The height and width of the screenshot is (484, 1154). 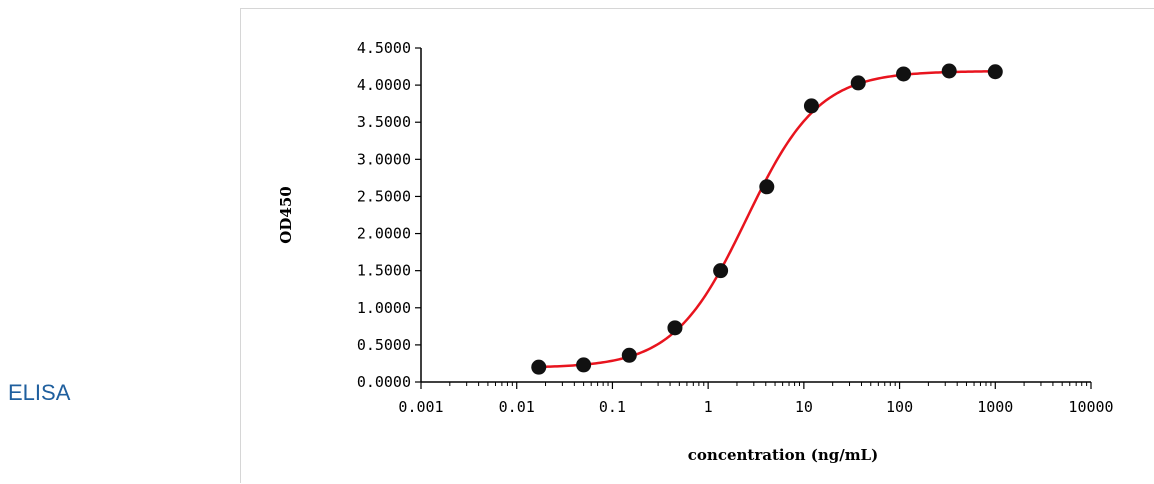 What do you see at coordinates (384, 308) in the screenshot?
I see `y-tick-label: 1.0000` at bounding box center [384, 308].